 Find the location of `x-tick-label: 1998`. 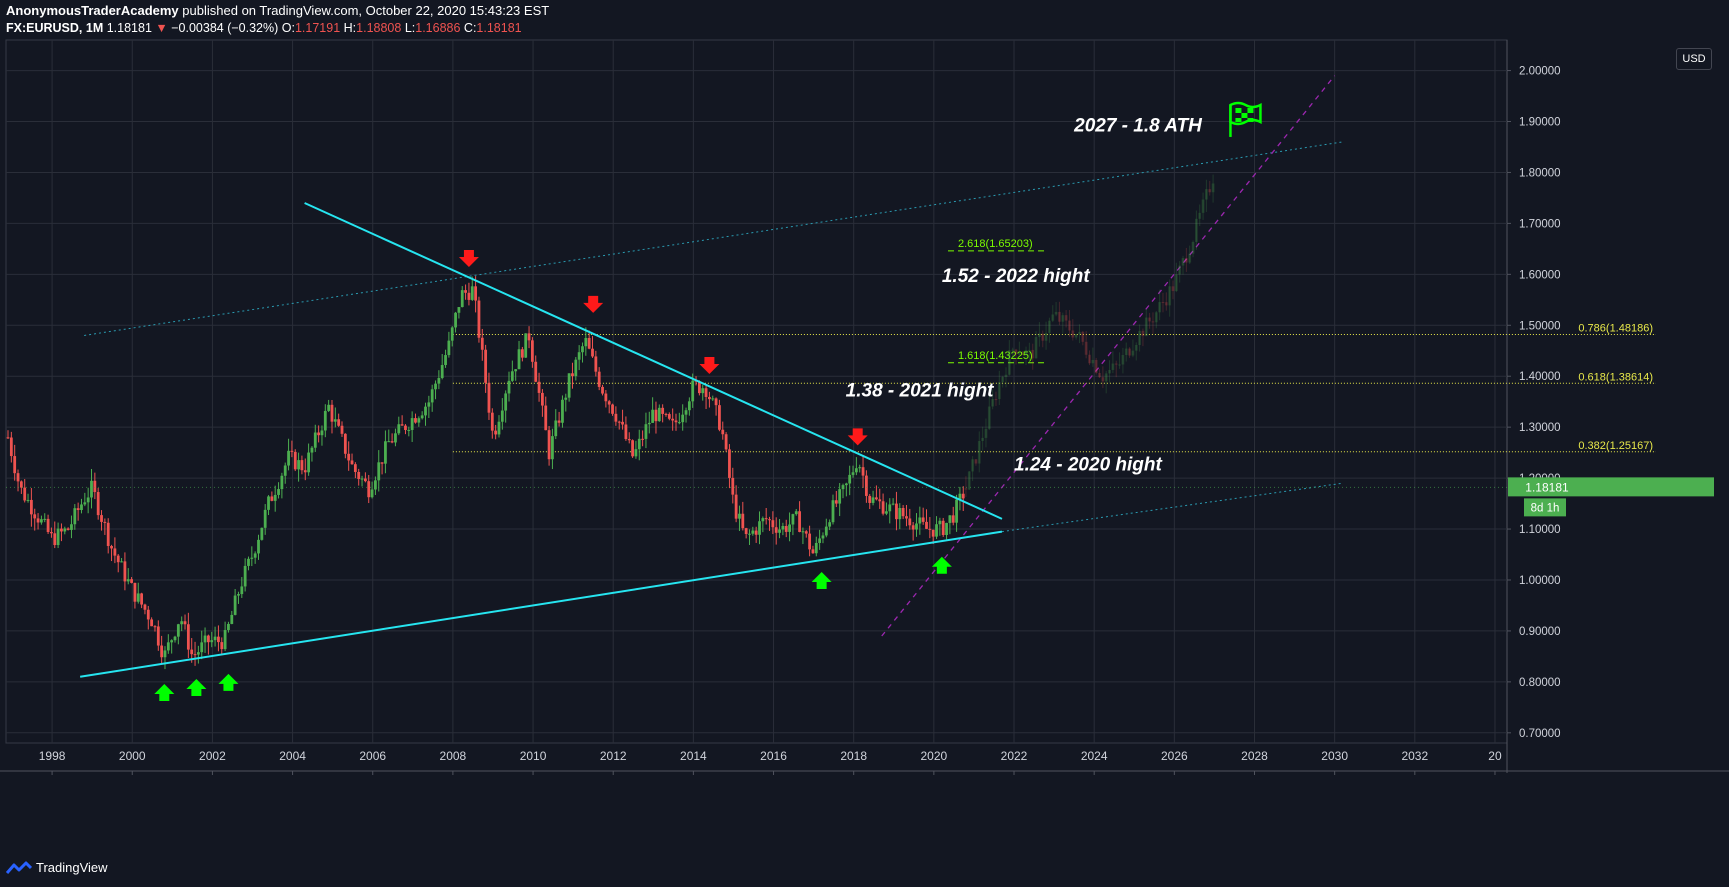

x-tick-label: 1998 is located at coordinates (52, 756).